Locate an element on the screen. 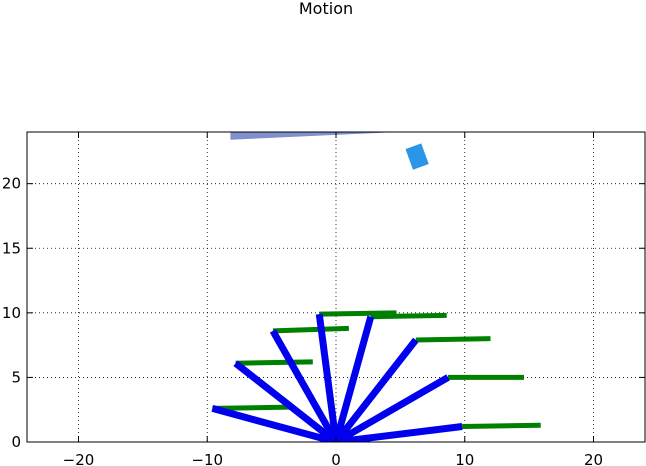 The image size is (646, 466). x-tick-label: 10 is located at coordinates (464, 458).